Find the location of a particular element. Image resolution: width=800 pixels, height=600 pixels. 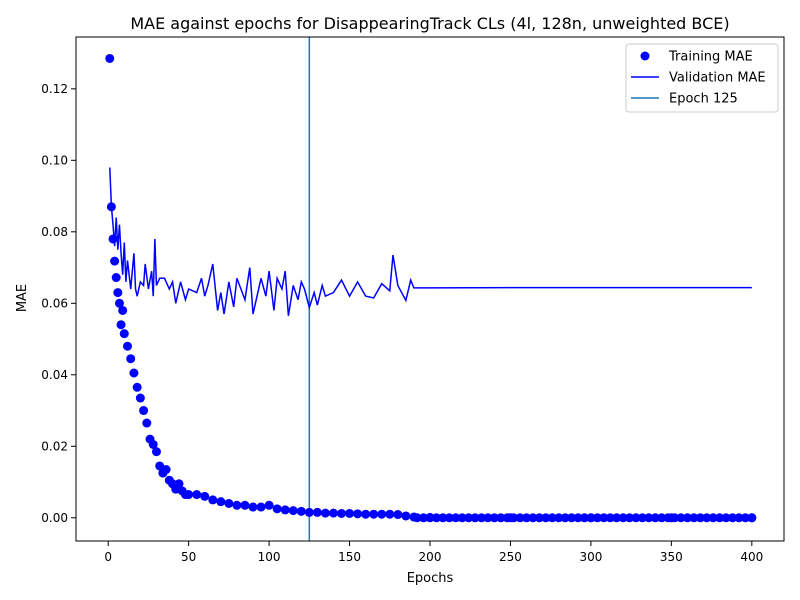

y-tick-label: 0.02 is located at coordinates (54, 446).